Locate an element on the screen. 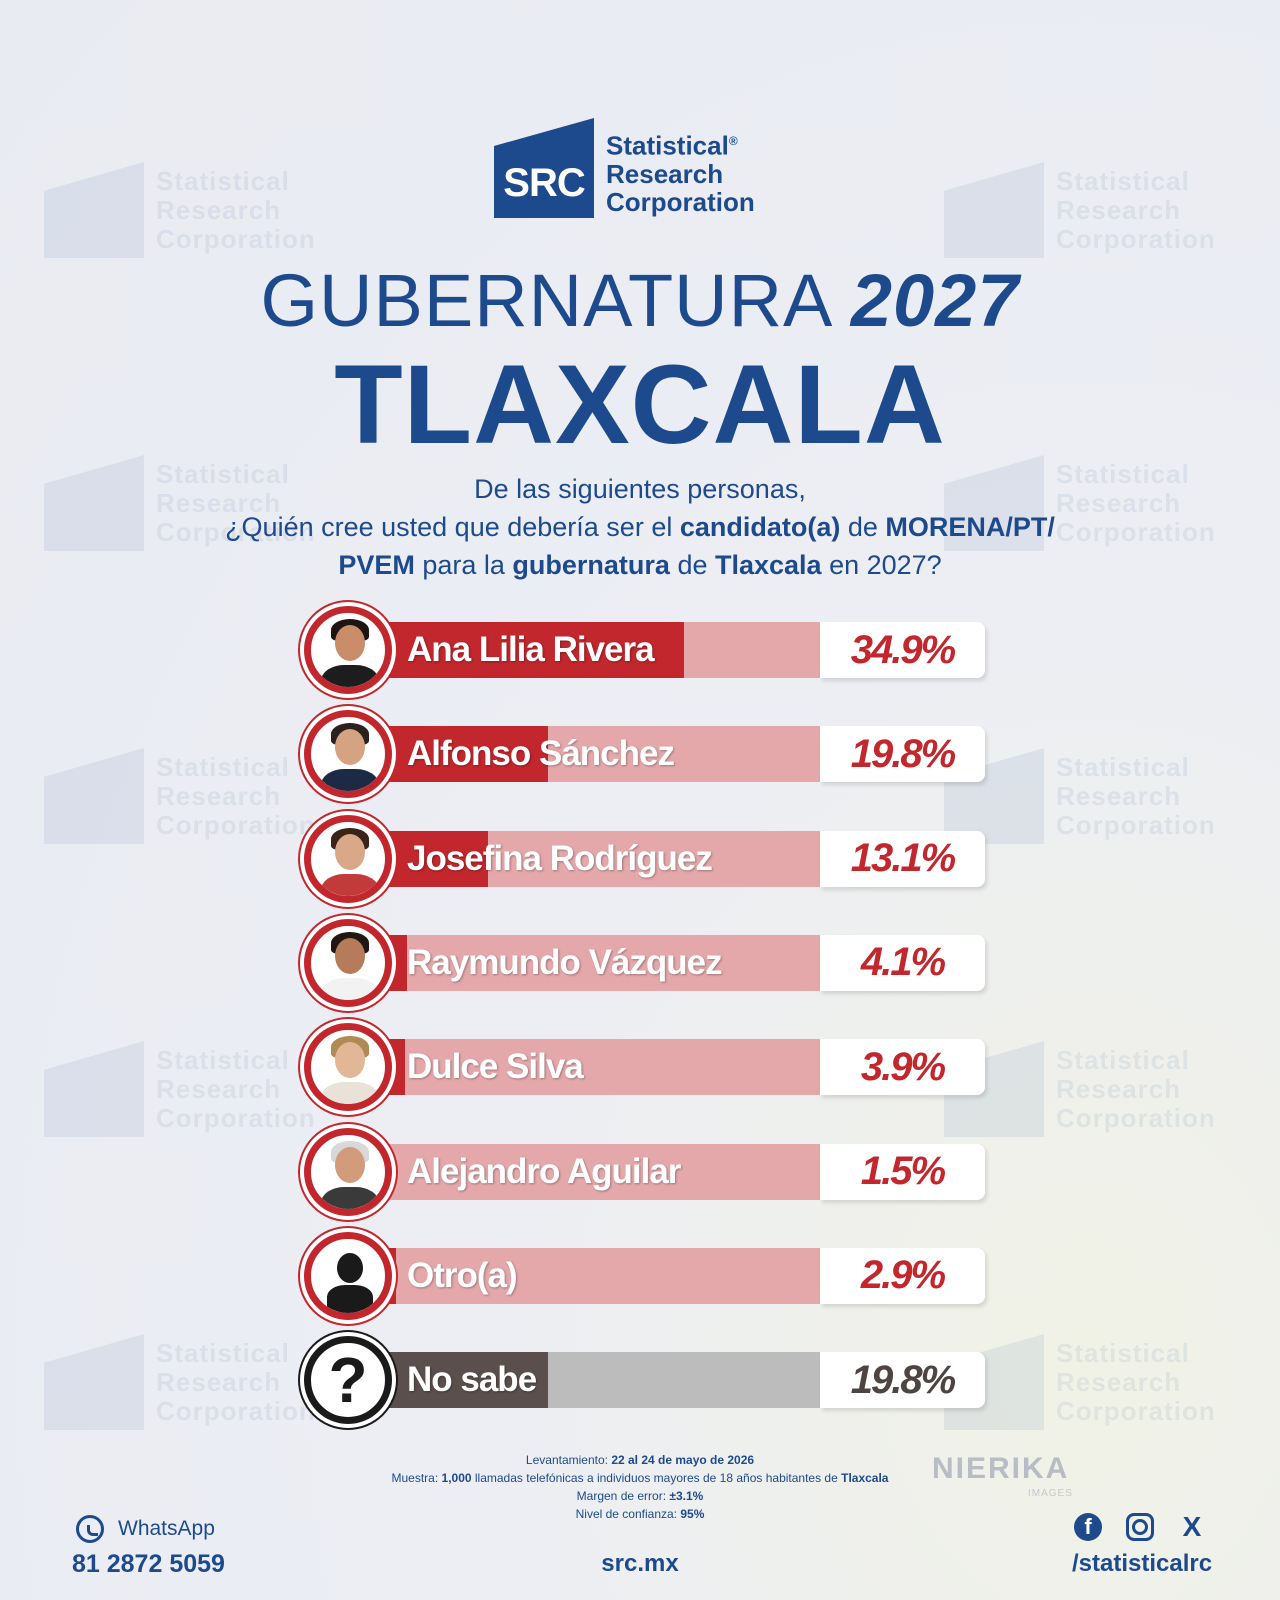 The width and height of the screenshot is (1280, 1600). category-label: Josefina Rodríguez is located at coordinates (560, 858).